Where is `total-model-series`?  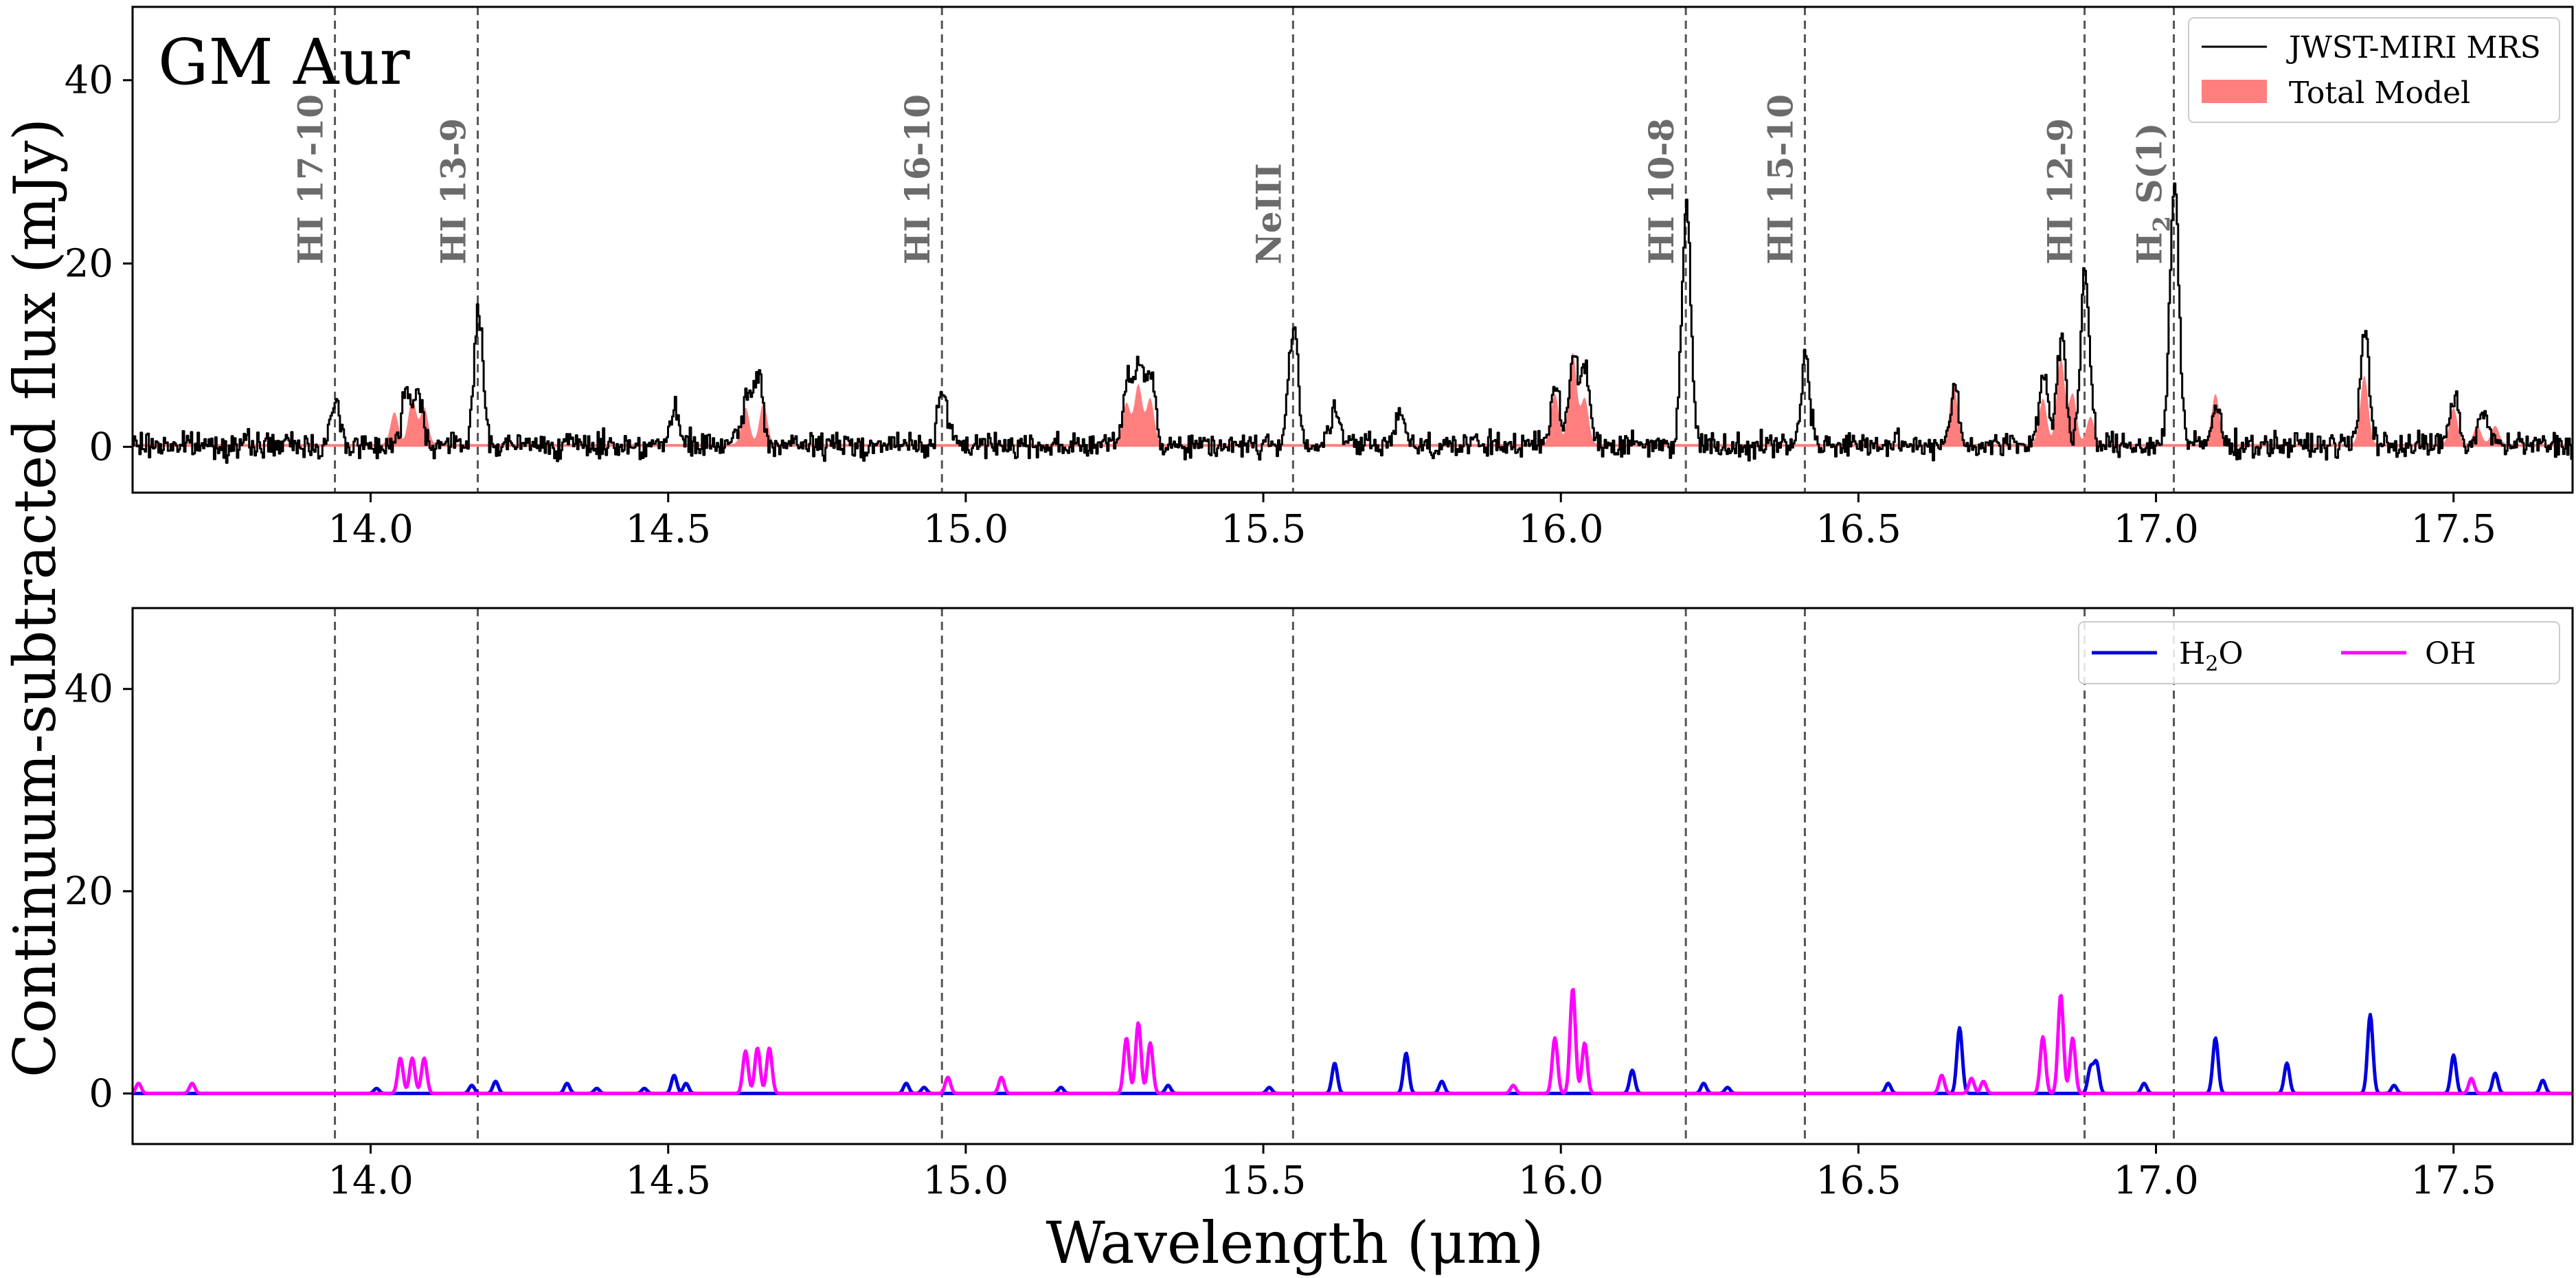 total-model-series is located at coordinates (1353, 400).